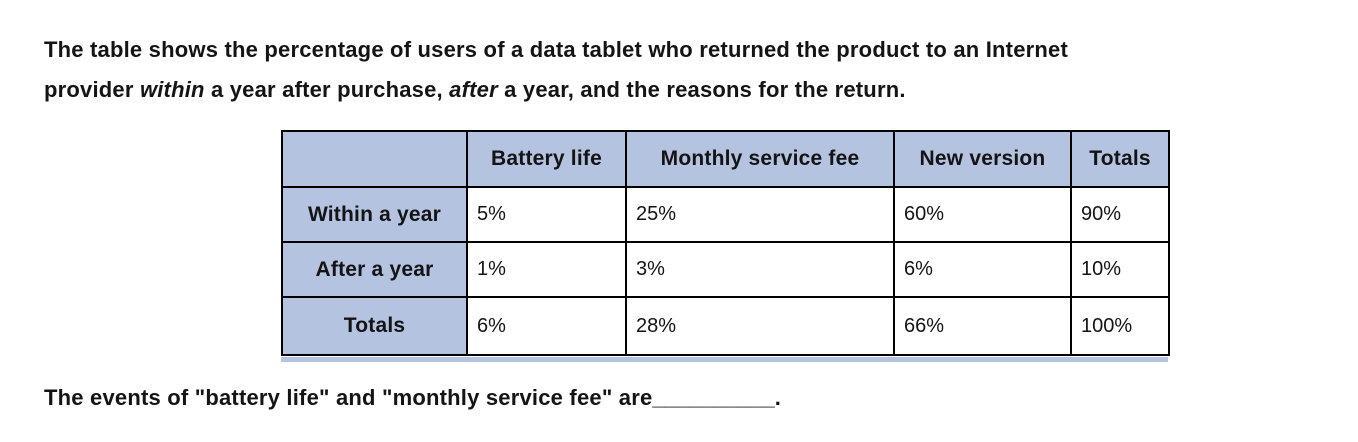 This screenshot has width=1358, height=442. I want to click on row-label-totals: Totals, so click(374, 326).